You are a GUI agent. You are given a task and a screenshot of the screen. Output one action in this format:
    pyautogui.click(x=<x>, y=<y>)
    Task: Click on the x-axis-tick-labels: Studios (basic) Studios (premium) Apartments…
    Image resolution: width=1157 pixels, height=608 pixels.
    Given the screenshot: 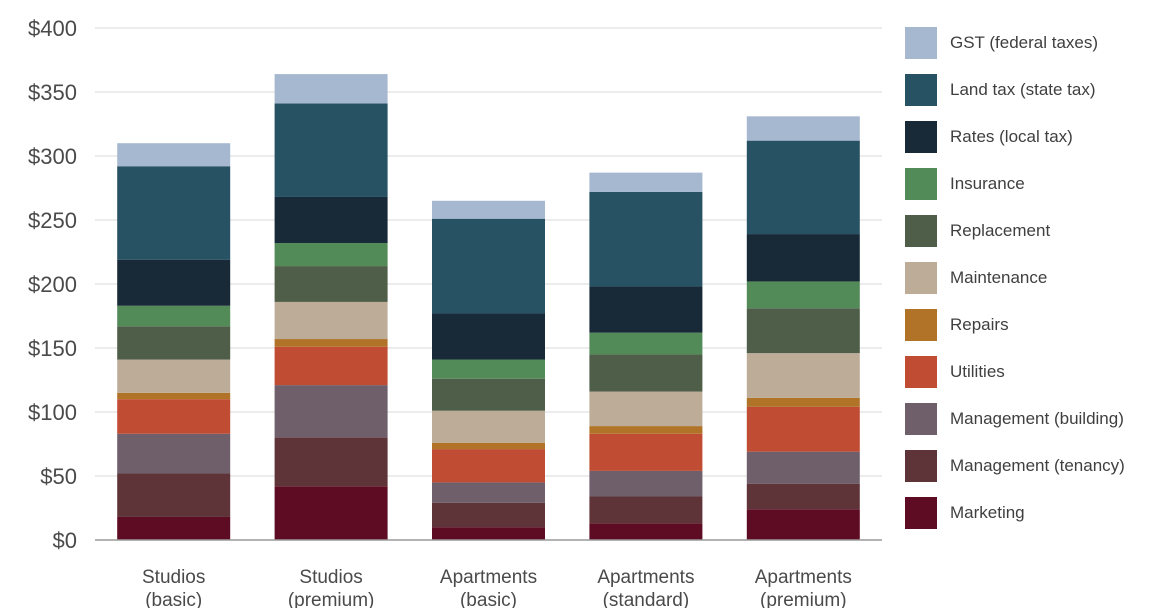 What is the action you would take?
    pyautogui.click(x=497, y=587)
    